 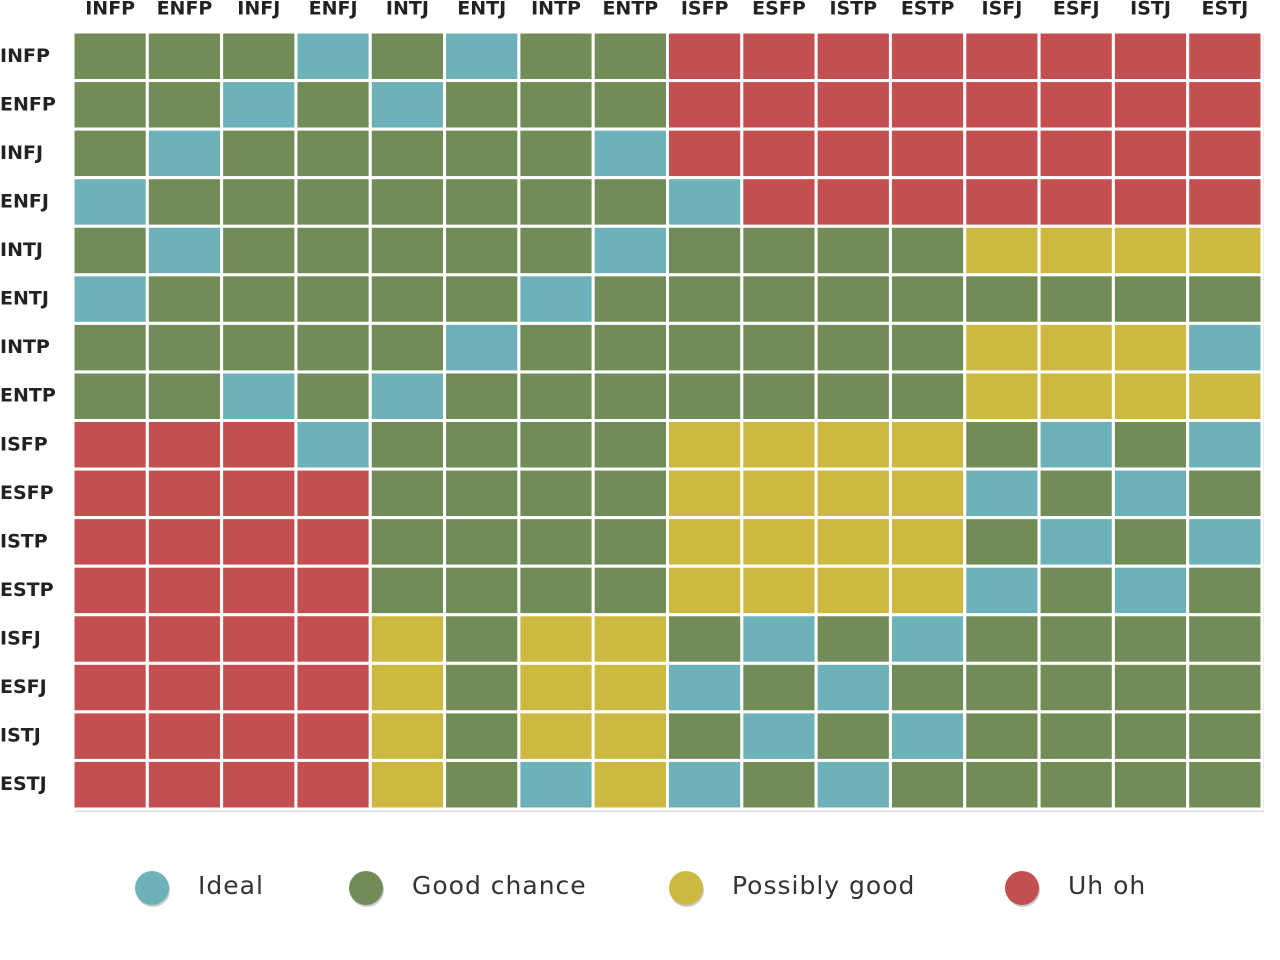 I want to click on column-label: ISTP, so click(x=853, y=10).